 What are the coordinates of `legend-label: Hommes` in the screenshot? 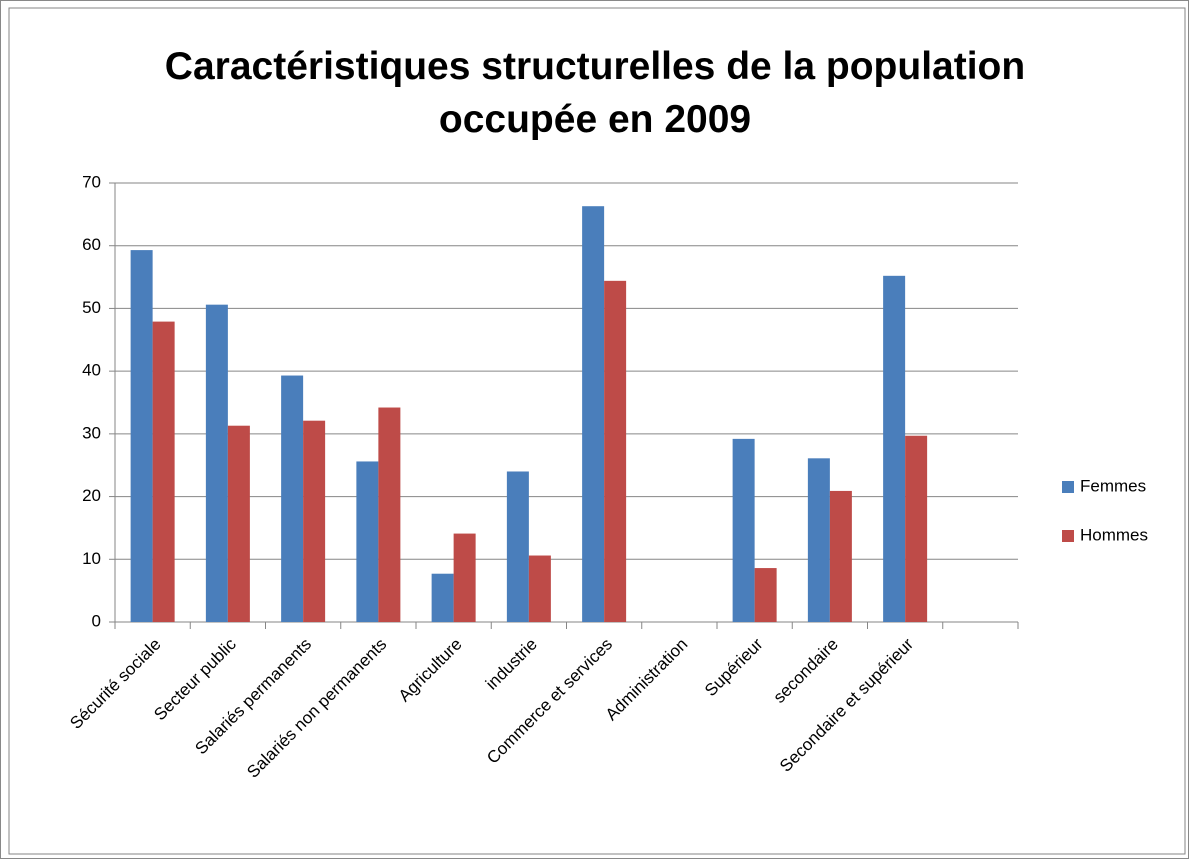 It's located at (1114, 534).